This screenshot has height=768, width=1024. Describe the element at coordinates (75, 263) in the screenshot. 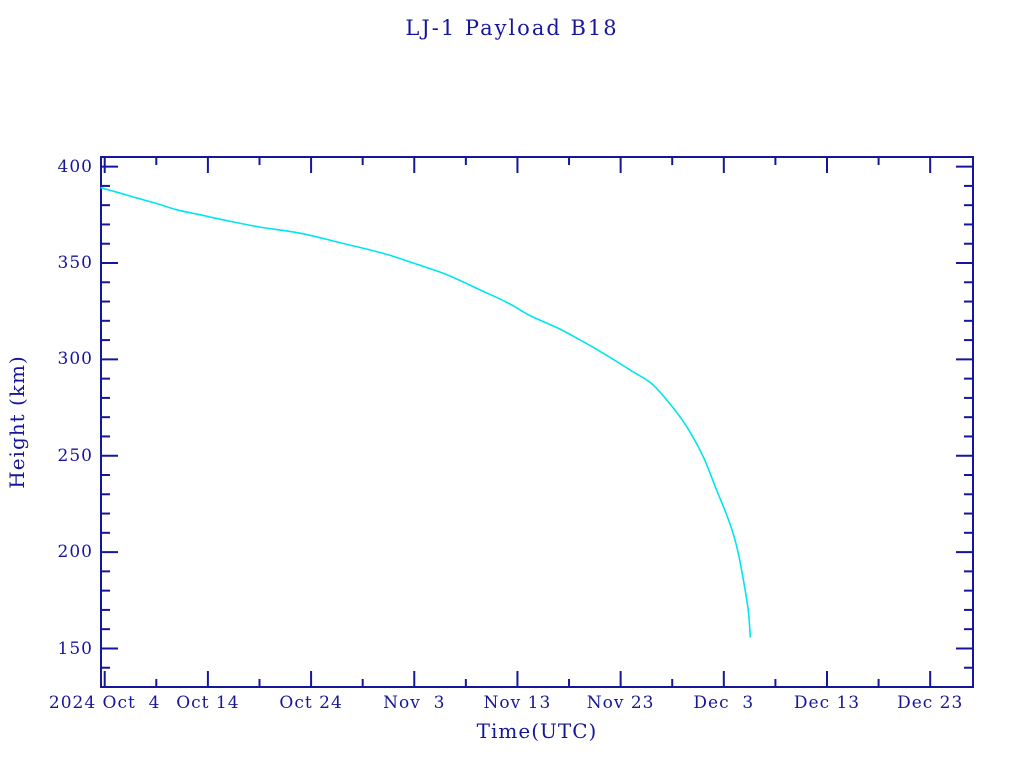

I see `y-tick-label: 350` at that location.